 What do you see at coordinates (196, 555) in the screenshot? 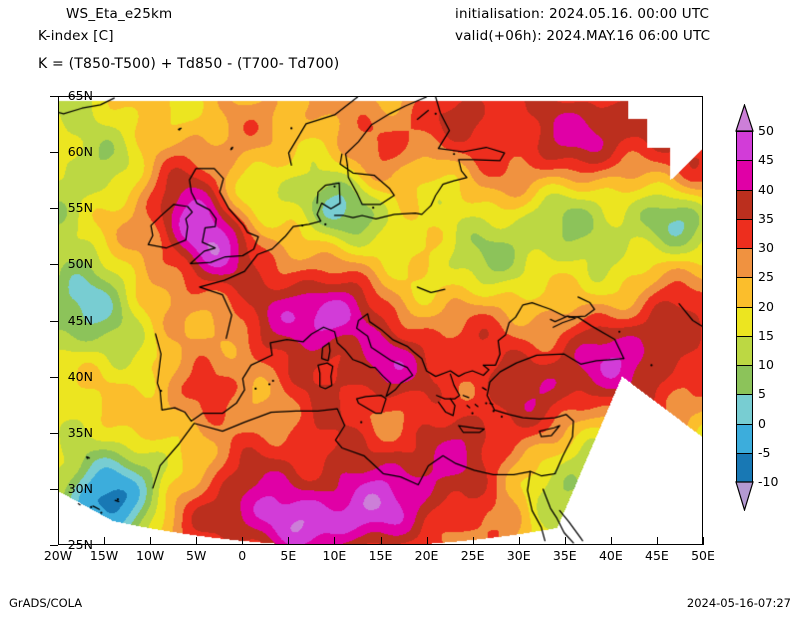
I see `longitude-tick-label: 5W` at bounding box center [196, 555].